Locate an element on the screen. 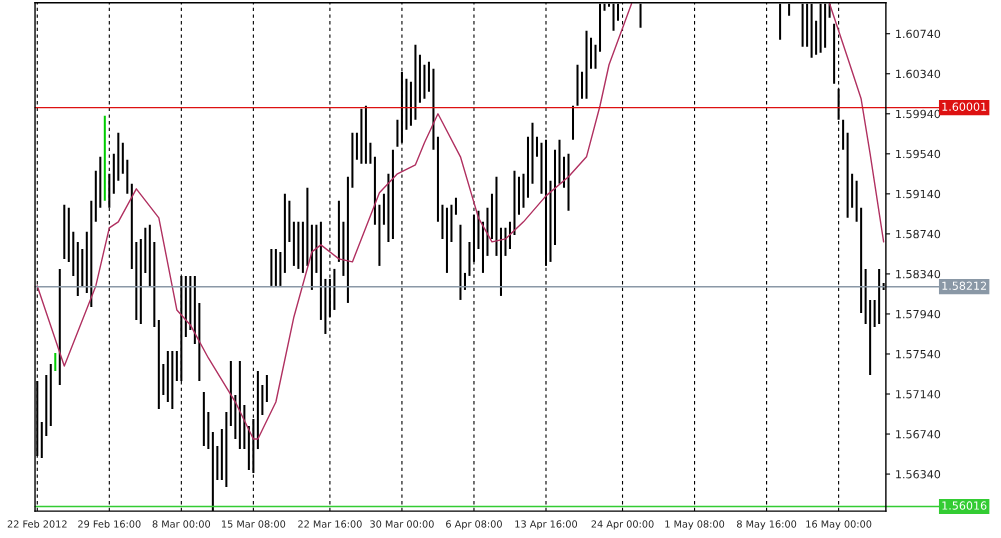 This screenshot has width=1001, height=538. x-tick-label: 6 Apr 08:00 is located at coordinates (474, 525).